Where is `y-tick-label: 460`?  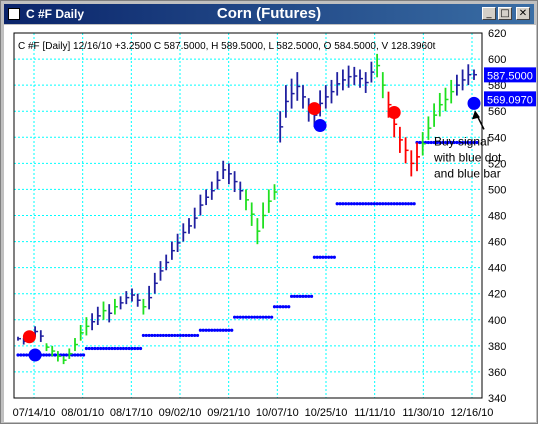
y-tick-label: 460 is located at coordinates (497, 243).